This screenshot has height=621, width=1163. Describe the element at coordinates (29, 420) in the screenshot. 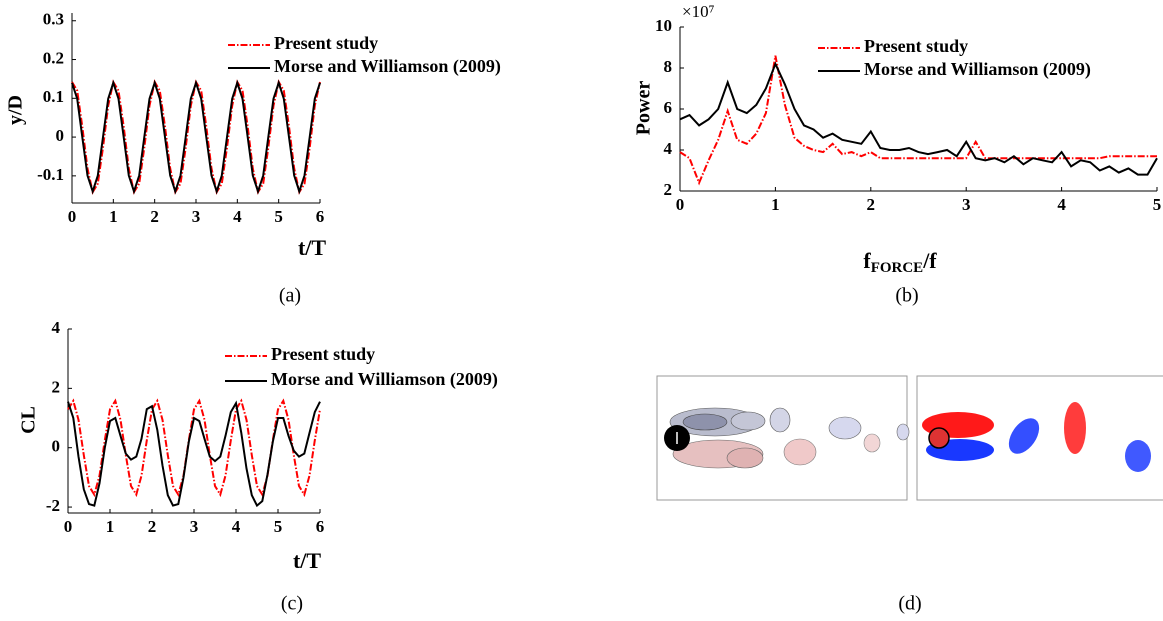

I see `y-axis-label: CL` at that location.